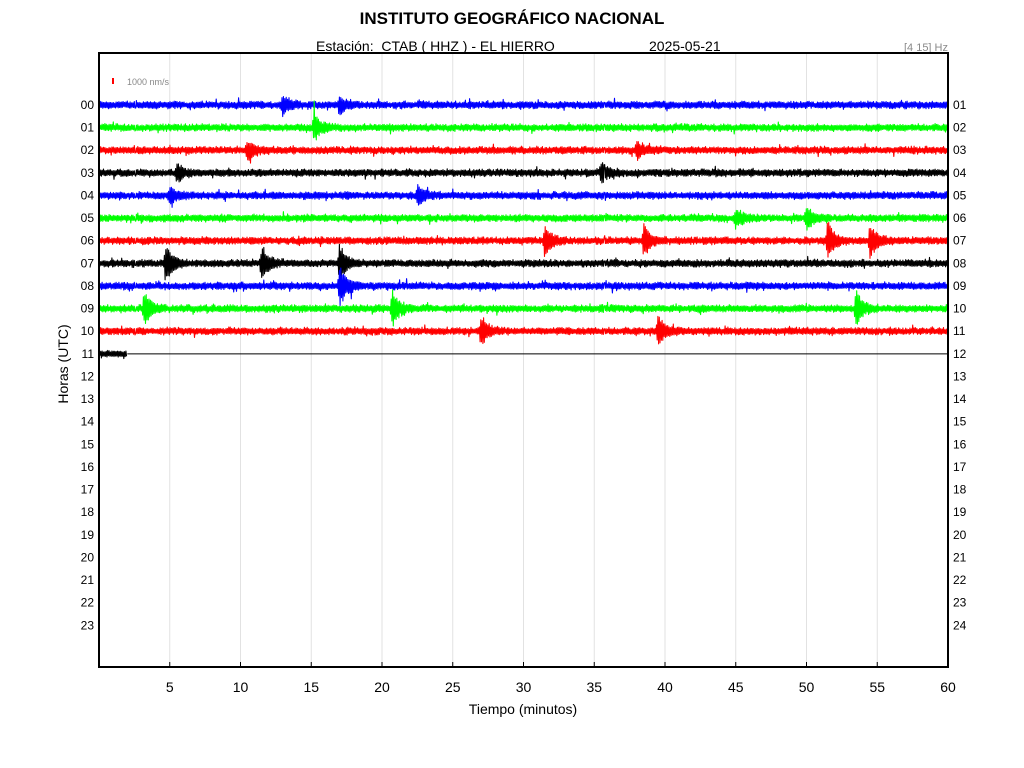  Describe the element at coordinates (88, 376) in the screenshot. I see `hour-label-left: 12` at that location.